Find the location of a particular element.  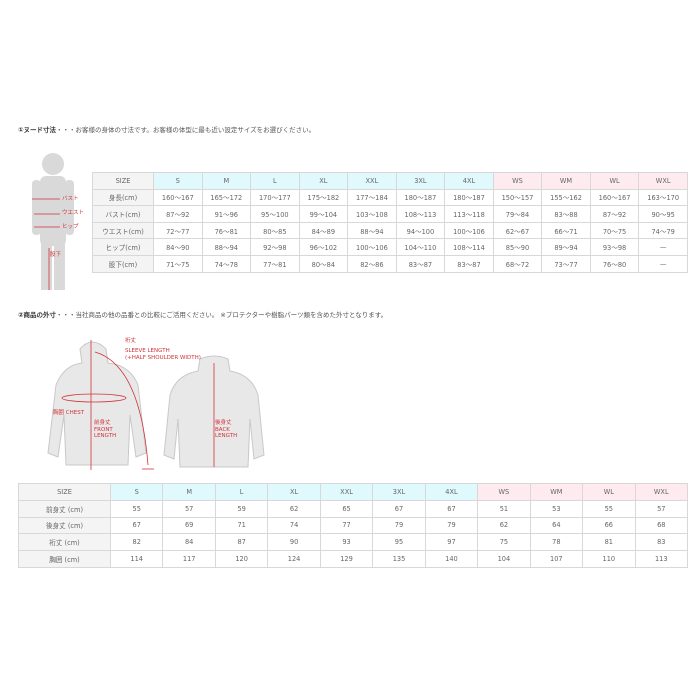

table-cell: 71 is located at coordinates (241, 525).